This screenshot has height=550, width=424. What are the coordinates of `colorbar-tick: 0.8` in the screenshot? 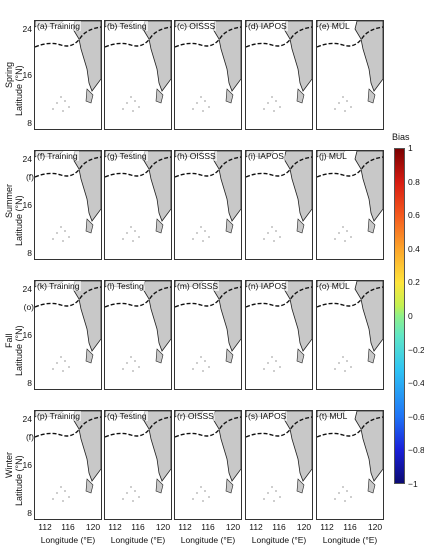 It's located at (414, 181).